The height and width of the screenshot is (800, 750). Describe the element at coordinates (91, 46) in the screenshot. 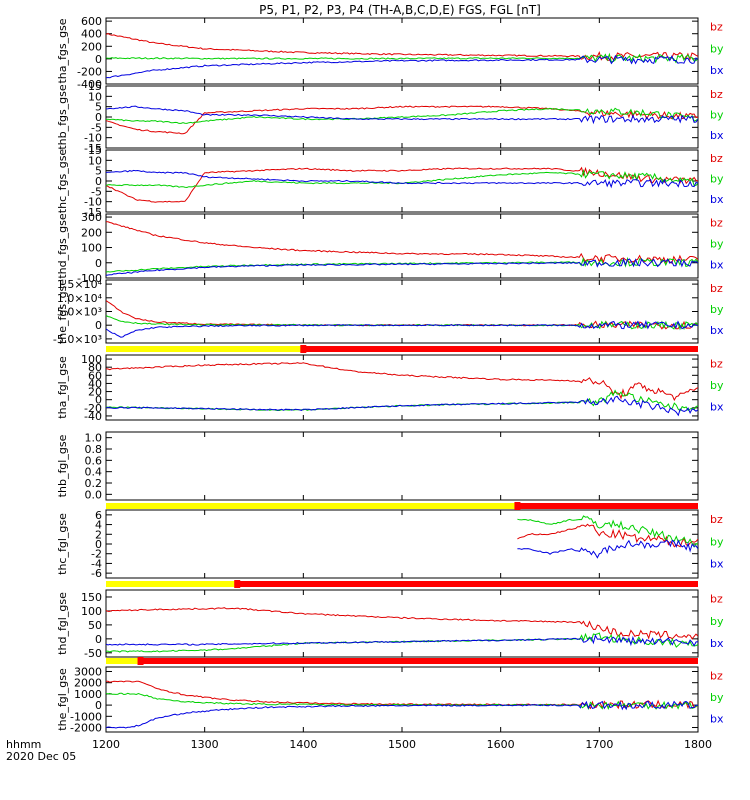

I see `y-tick-label: 200` at that location.